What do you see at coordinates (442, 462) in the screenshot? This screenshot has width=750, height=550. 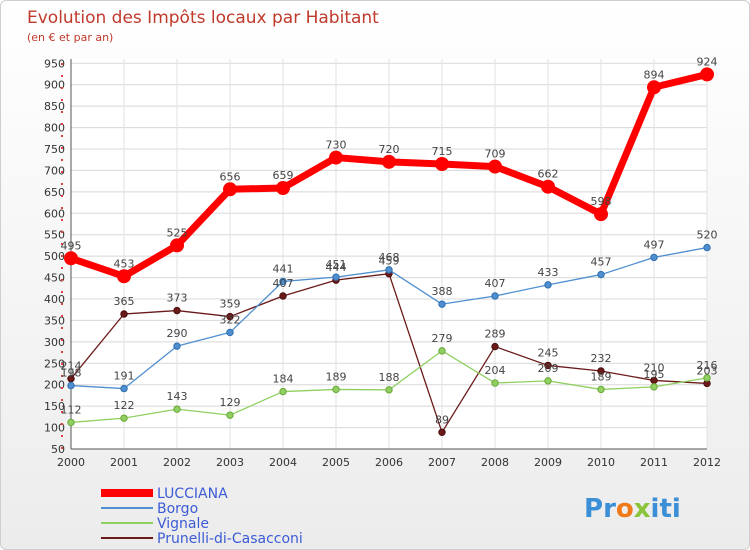 I see `x-tick-label: 2007` at bounding box center [442, 462].